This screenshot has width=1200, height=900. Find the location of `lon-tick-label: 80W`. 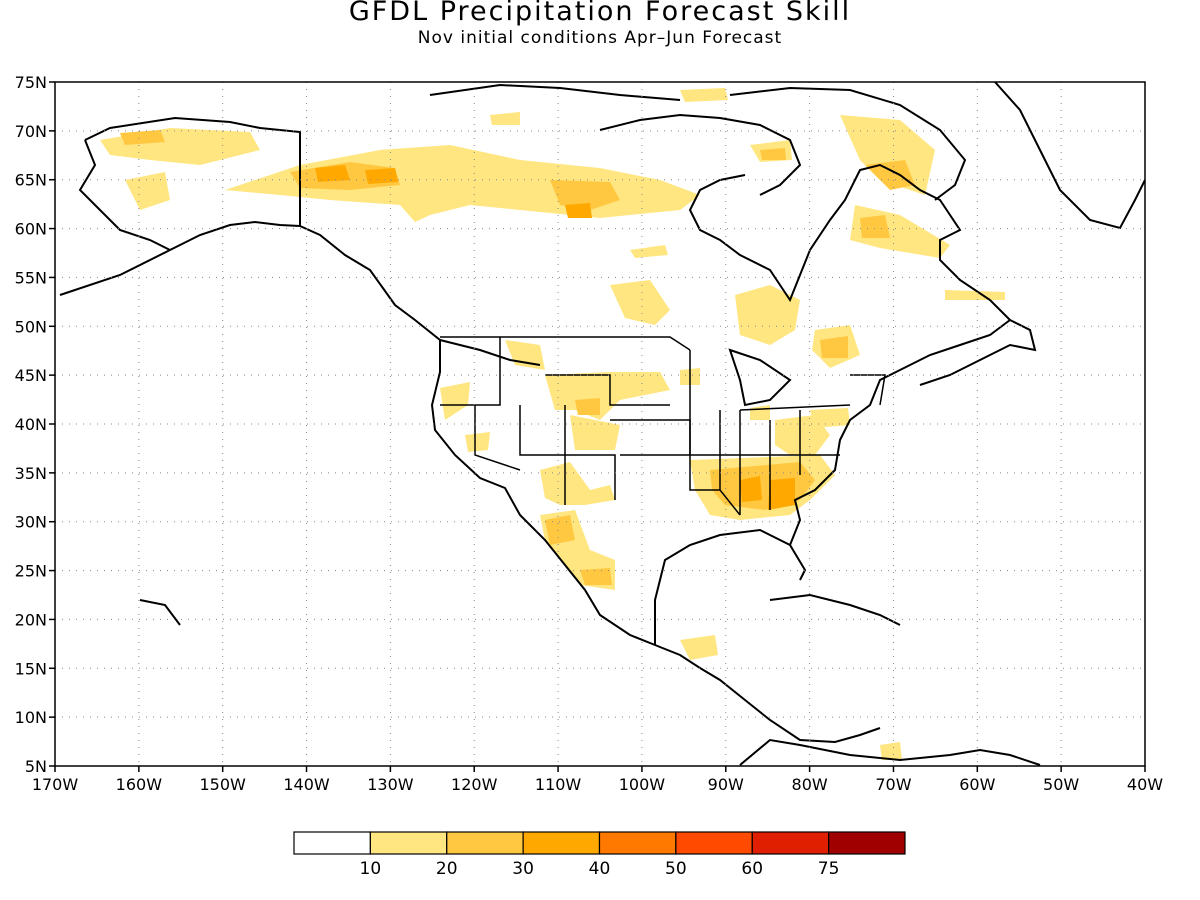

lon-tick-label: 80W is located at coordinates (810, 784).